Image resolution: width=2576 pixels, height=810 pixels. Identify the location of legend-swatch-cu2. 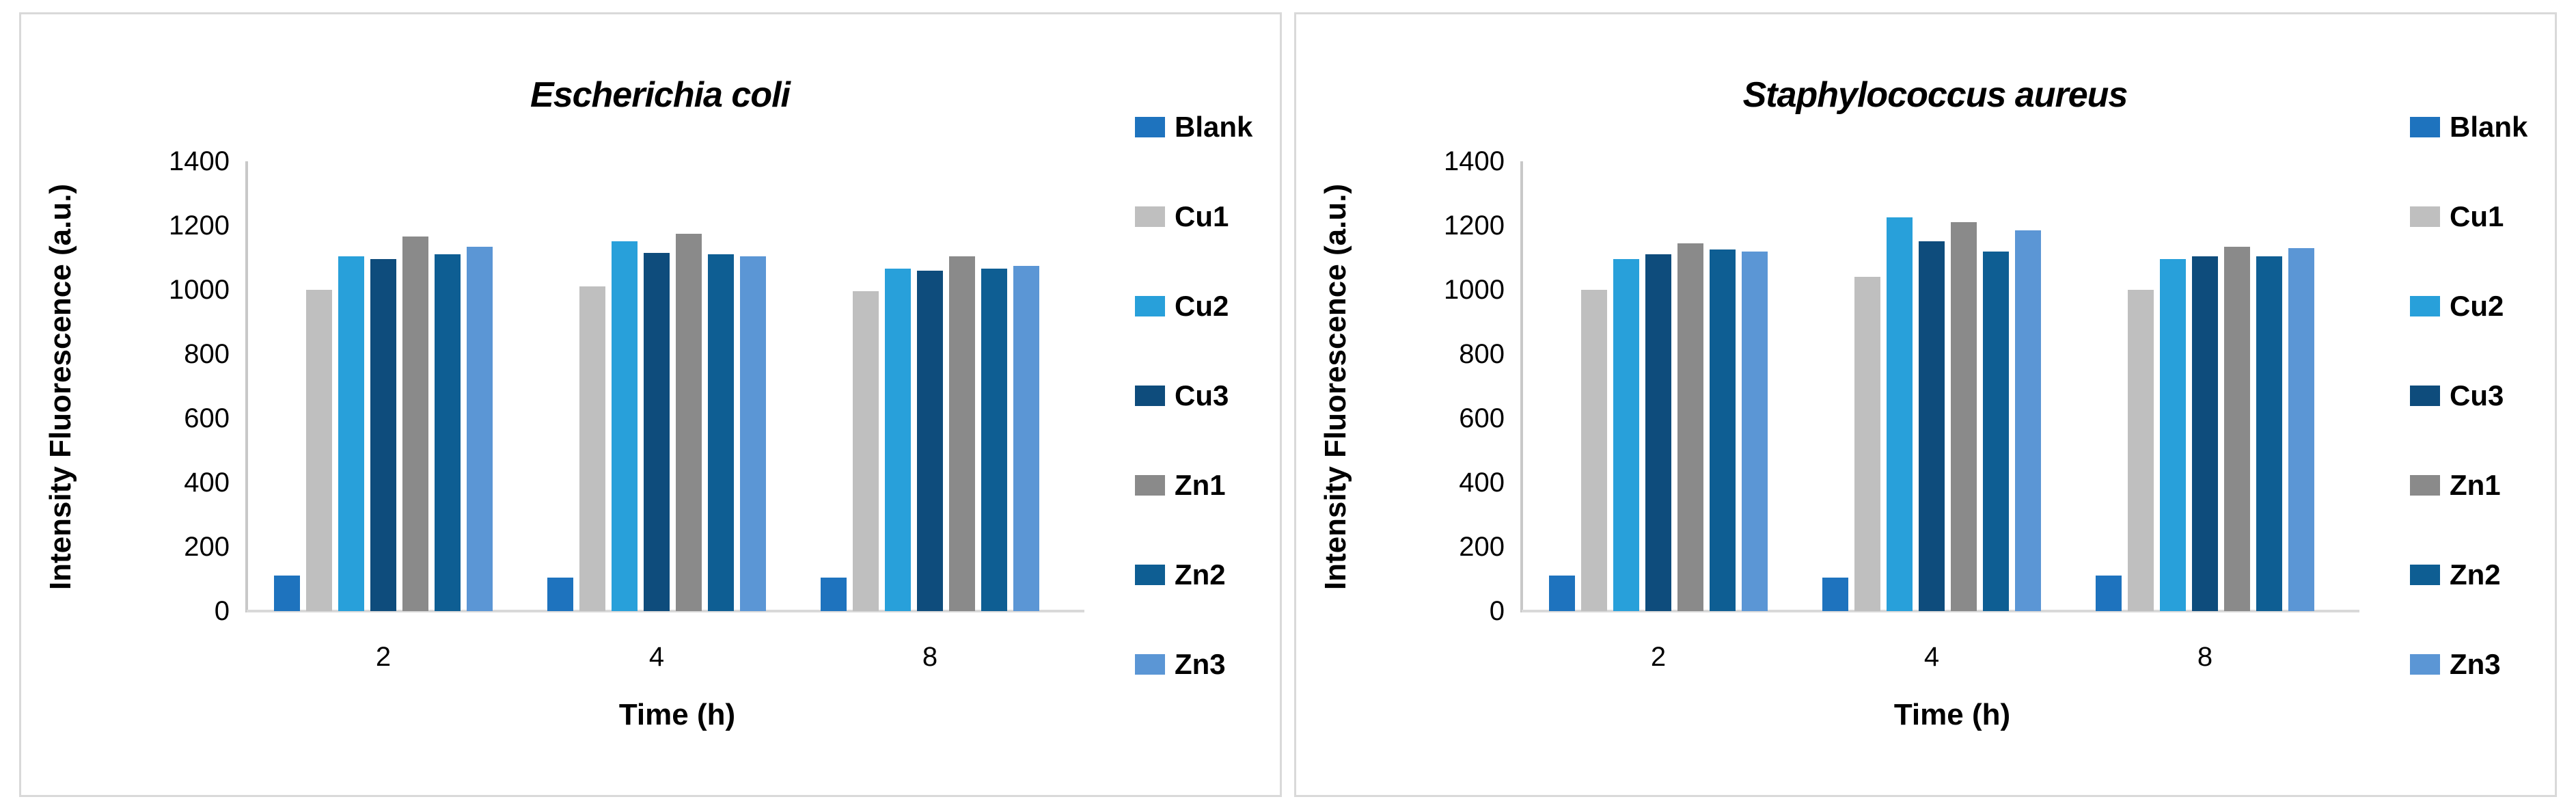
(2425, 306).